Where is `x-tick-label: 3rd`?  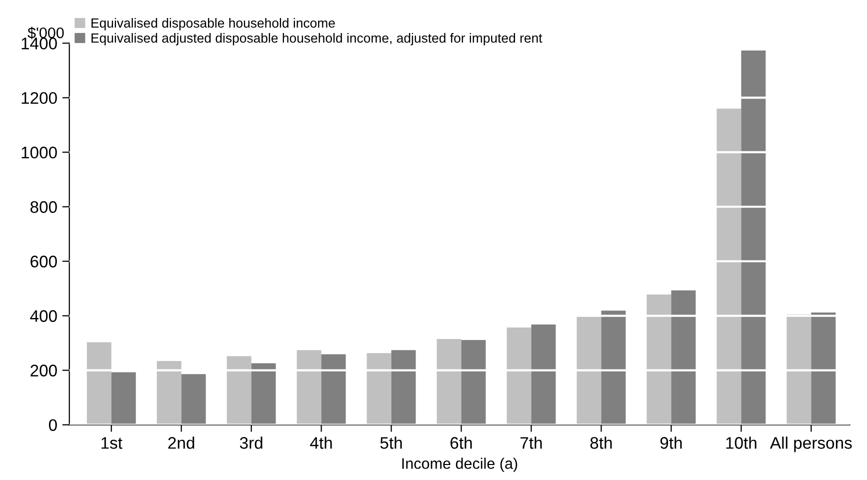
x-tick-label: 3rd is located at coordinates (251, 442).